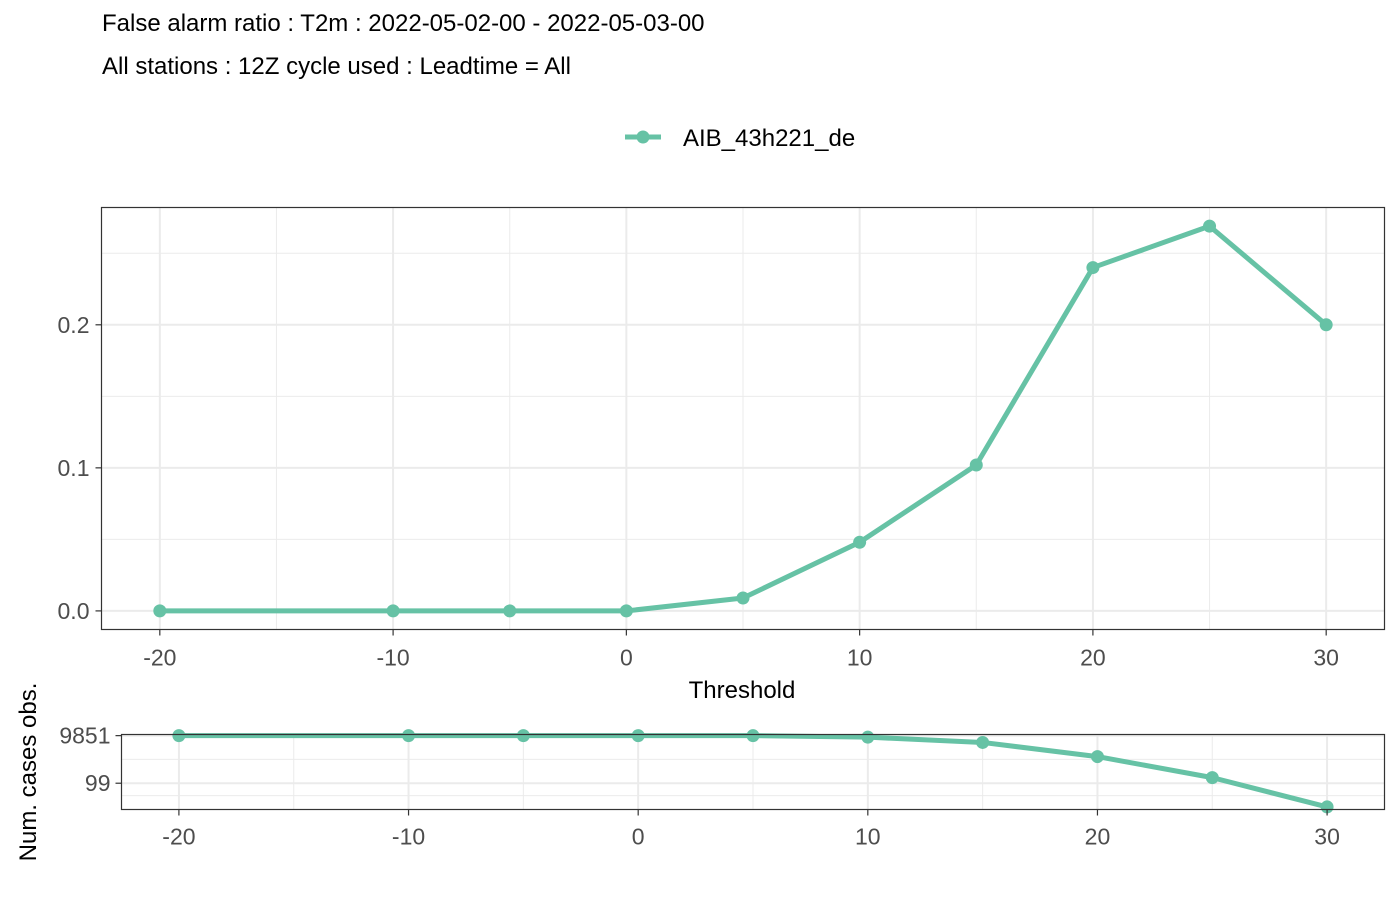  Describe the element at coordinates (159, 658) in the screenshot. I see `x-tick-label: -20` at that location.